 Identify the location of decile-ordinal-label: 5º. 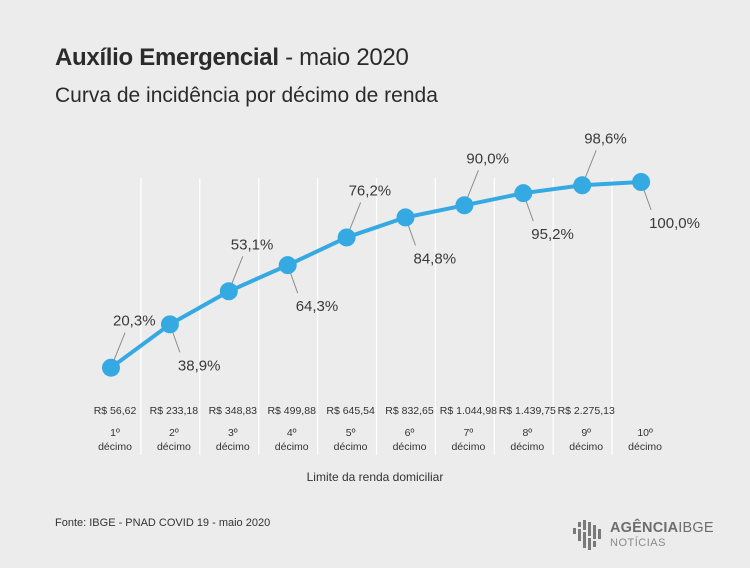
(351, 433).